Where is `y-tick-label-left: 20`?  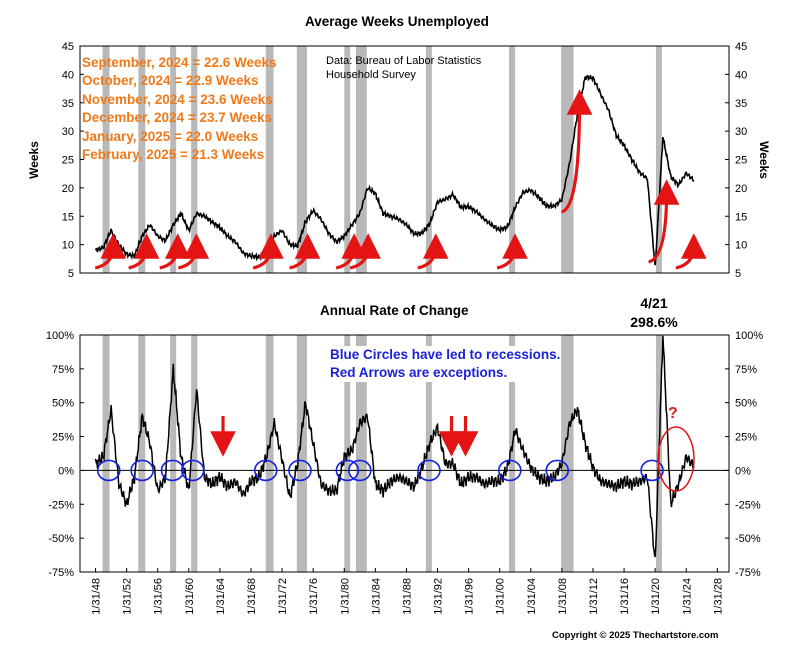
y-tick-label-left: 20 is located at coordinates (68, 189).